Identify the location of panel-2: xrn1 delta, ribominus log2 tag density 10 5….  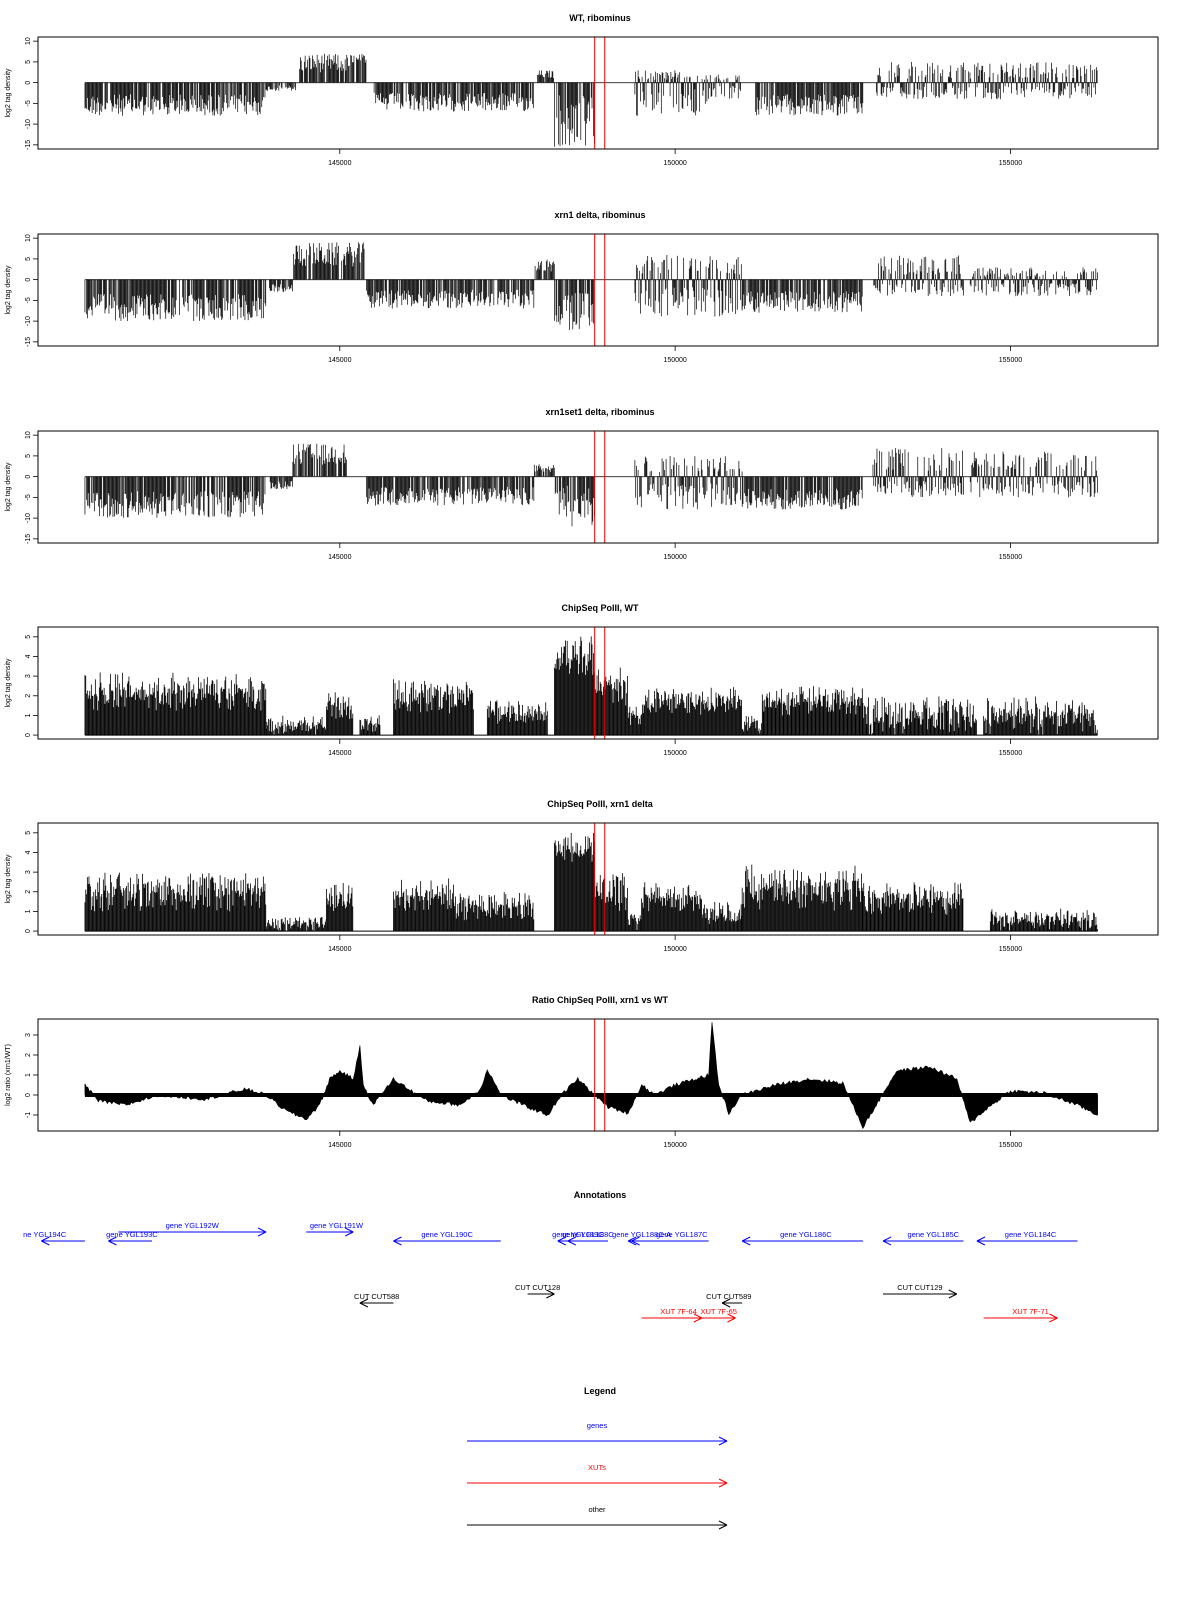
(582, 287).